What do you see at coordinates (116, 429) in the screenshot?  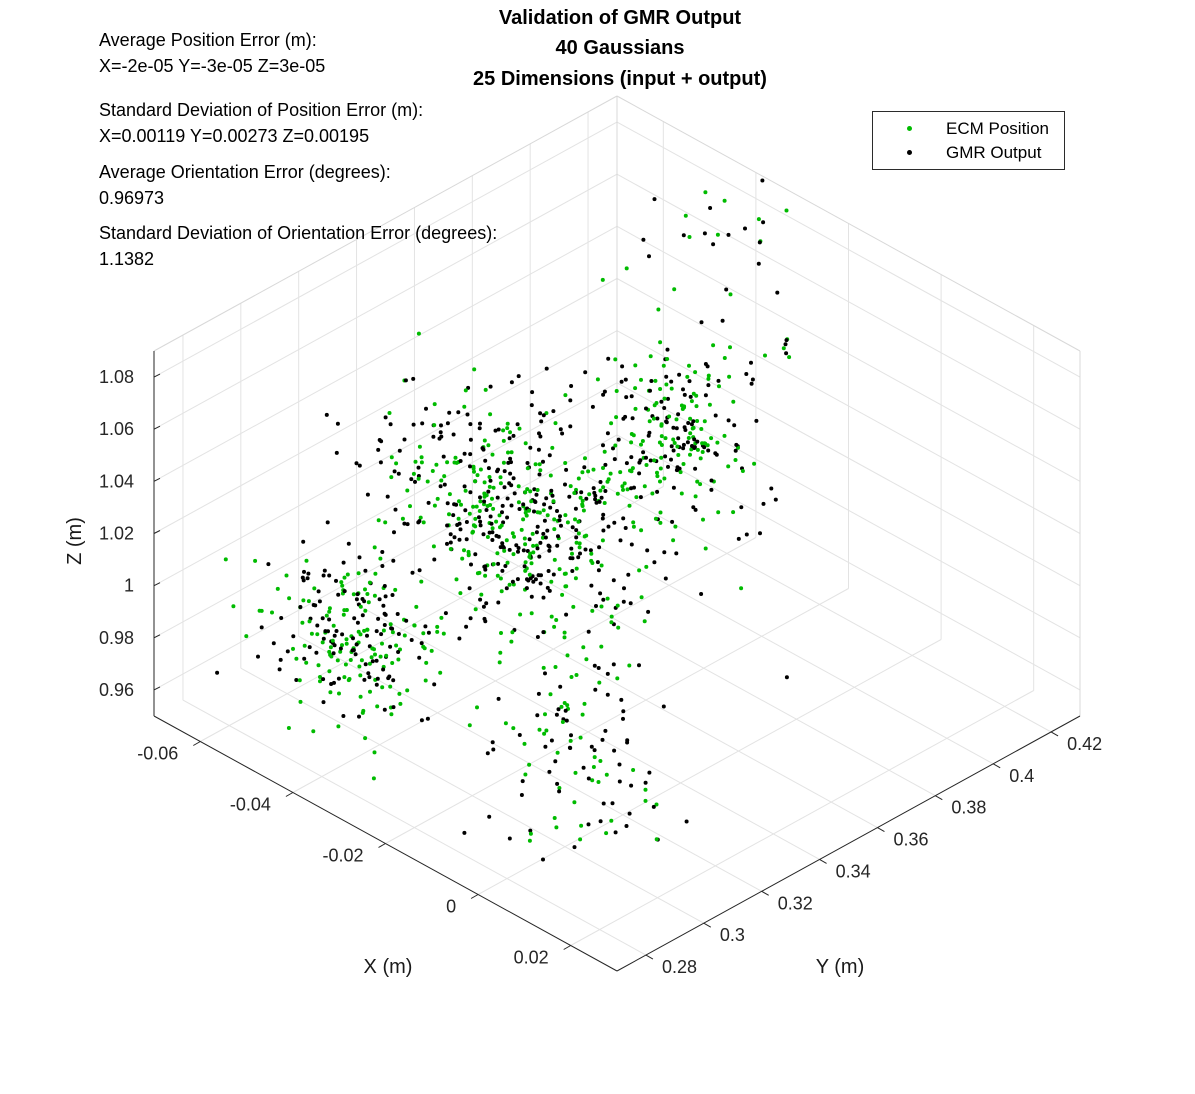 I see `z-tick-label-5: 1.06` at bounding box center [116, 429].